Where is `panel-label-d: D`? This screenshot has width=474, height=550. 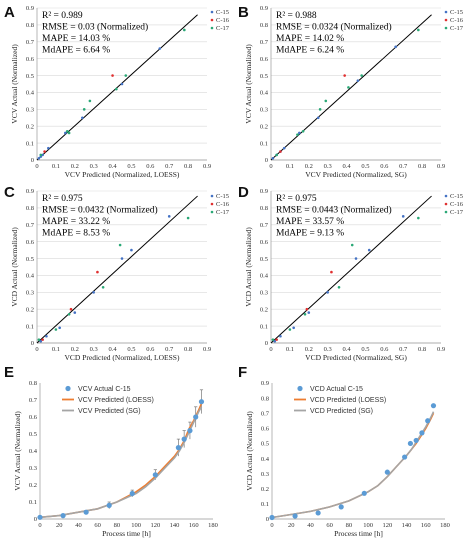 panel-label-d: D is located at coordinates (243, 192).